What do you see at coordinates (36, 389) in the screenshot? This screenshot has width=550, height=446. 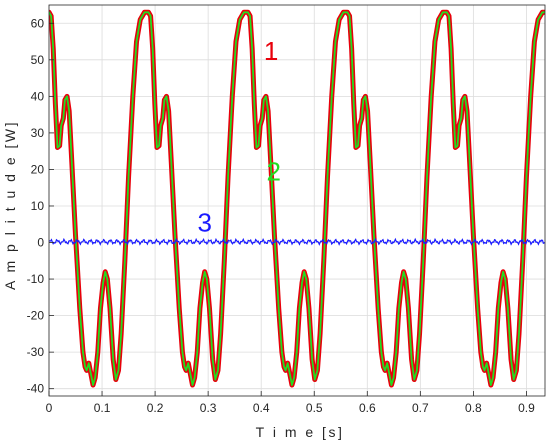 I see `y-tick-label: -40` at bounding box center [36, 389].